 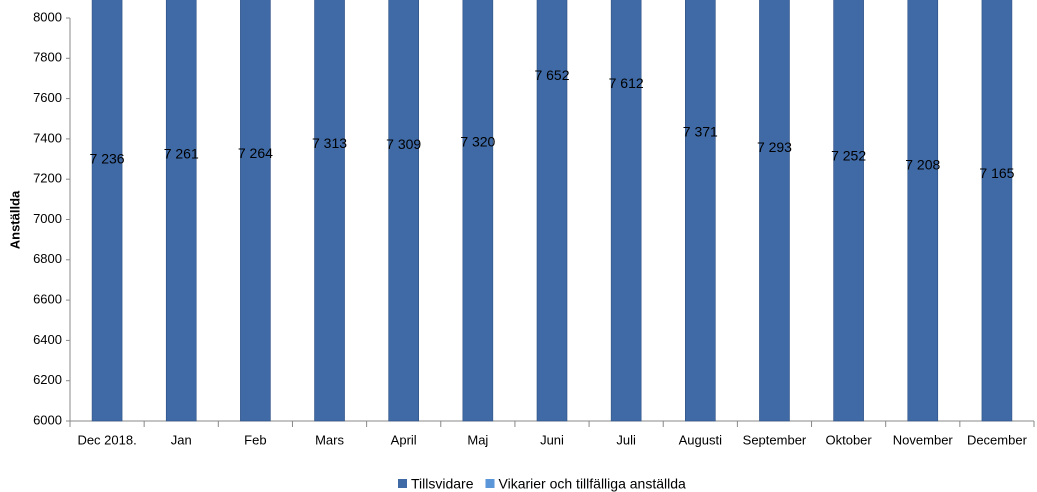 What do you see at coordinates (106, 439) in the screenshot?
I see `x-tick-label: Dec 2018.` at bounding box center [106, 439].